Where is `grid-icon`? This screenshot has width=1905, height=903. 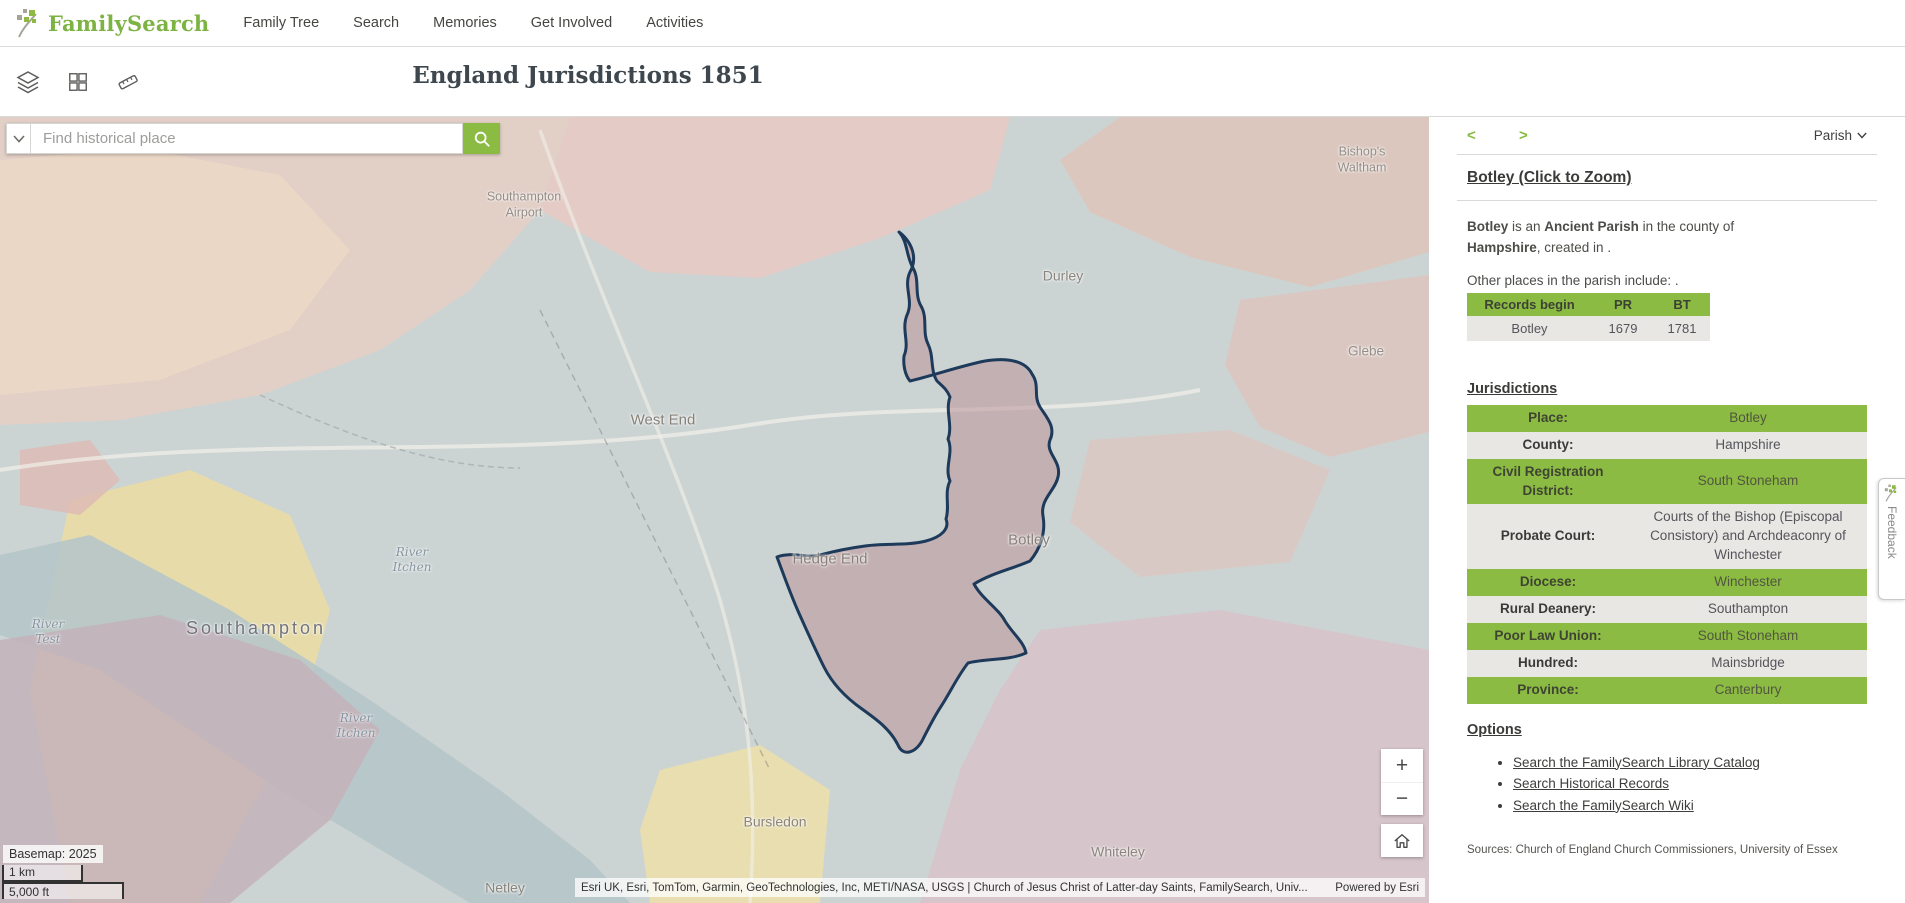 grid-icon is located at coordinates (78, 82).